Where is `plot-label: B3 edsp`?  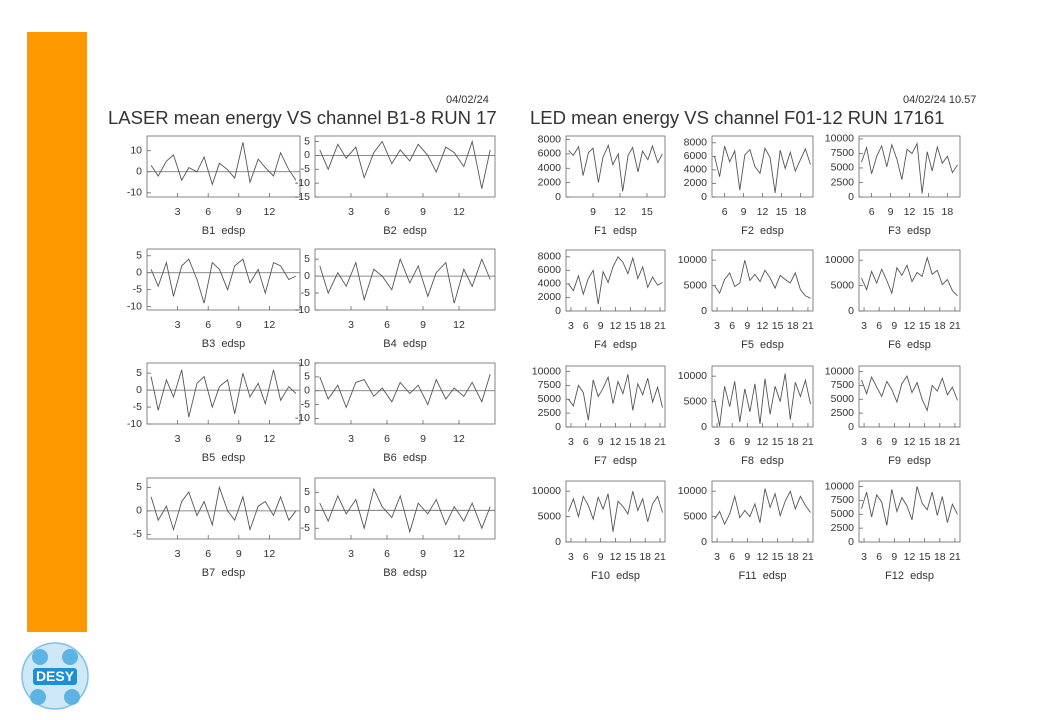 plot-label: B3 edsp is located at coordinates (223, 344).